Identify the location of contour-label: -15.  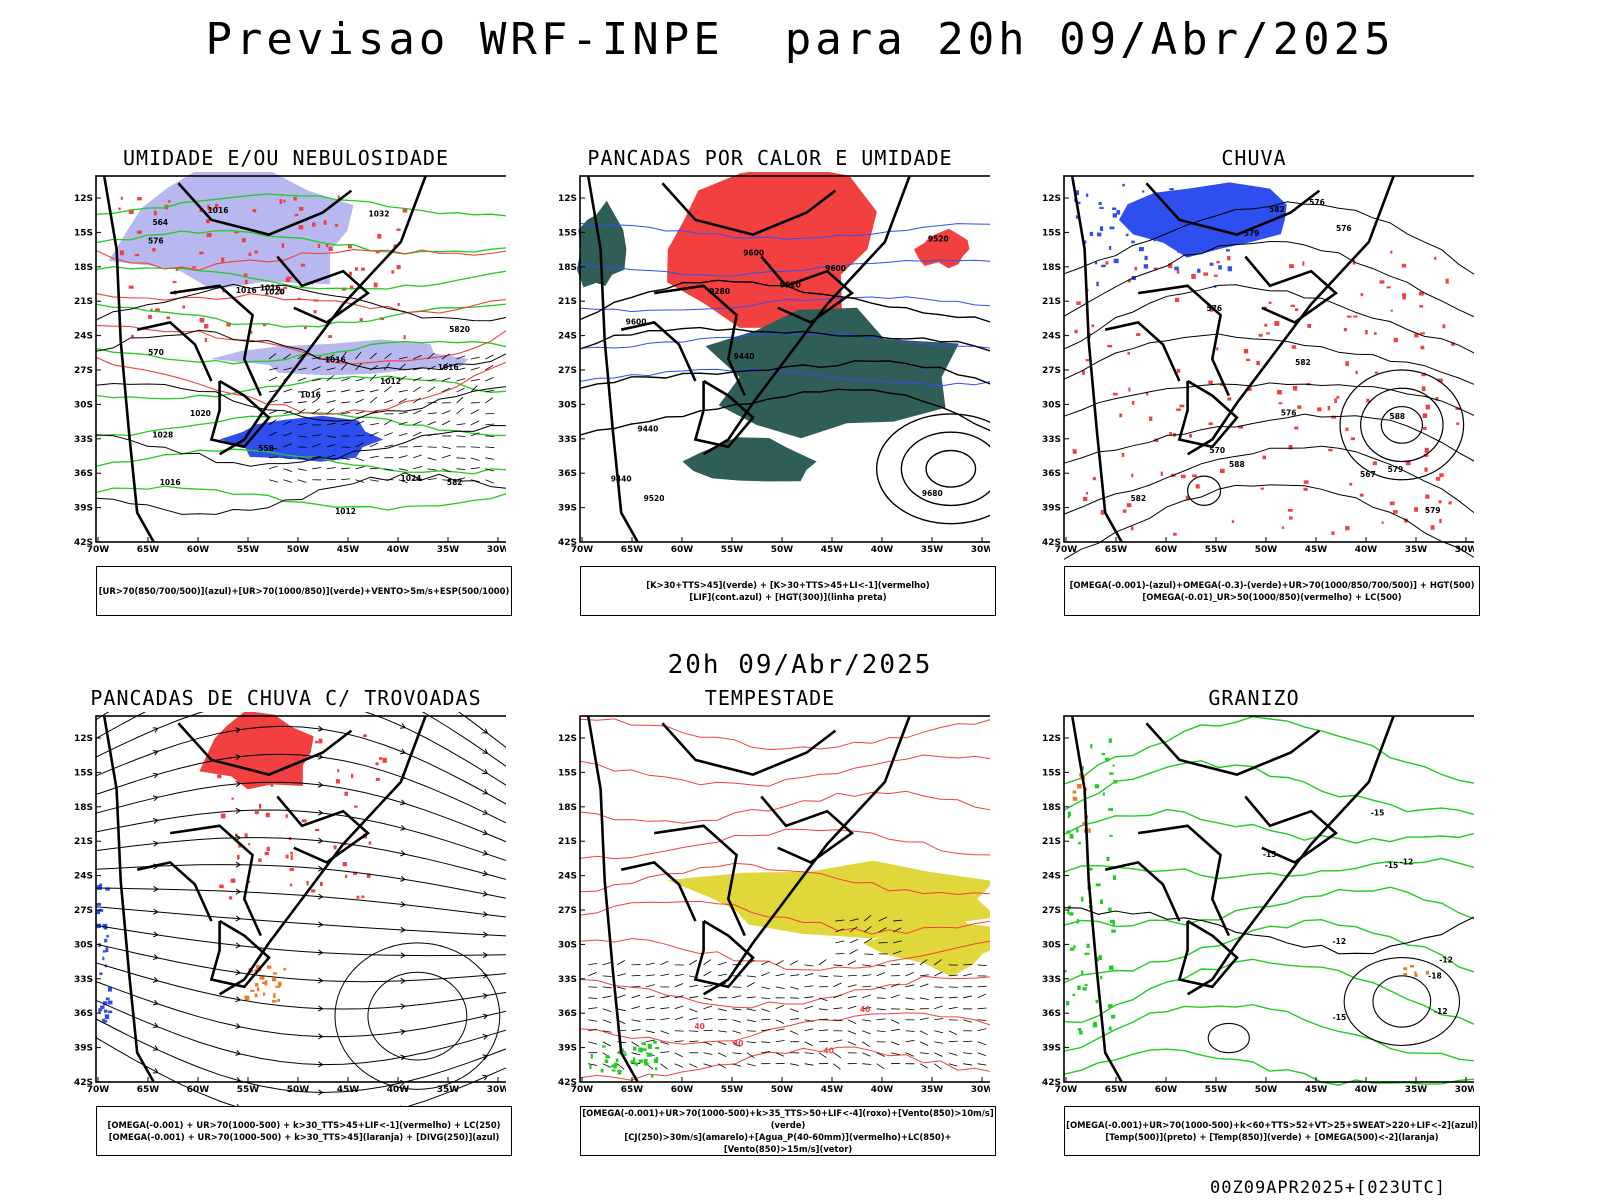
(1270, 854).